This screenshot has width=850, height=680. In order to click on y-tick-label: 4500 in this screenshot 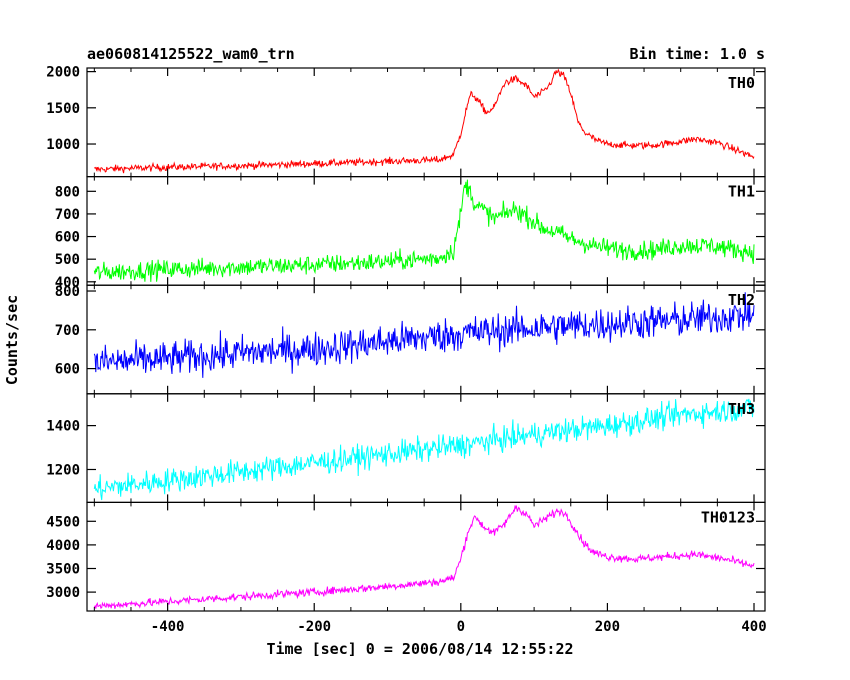, I will do `click(63, 522)`.